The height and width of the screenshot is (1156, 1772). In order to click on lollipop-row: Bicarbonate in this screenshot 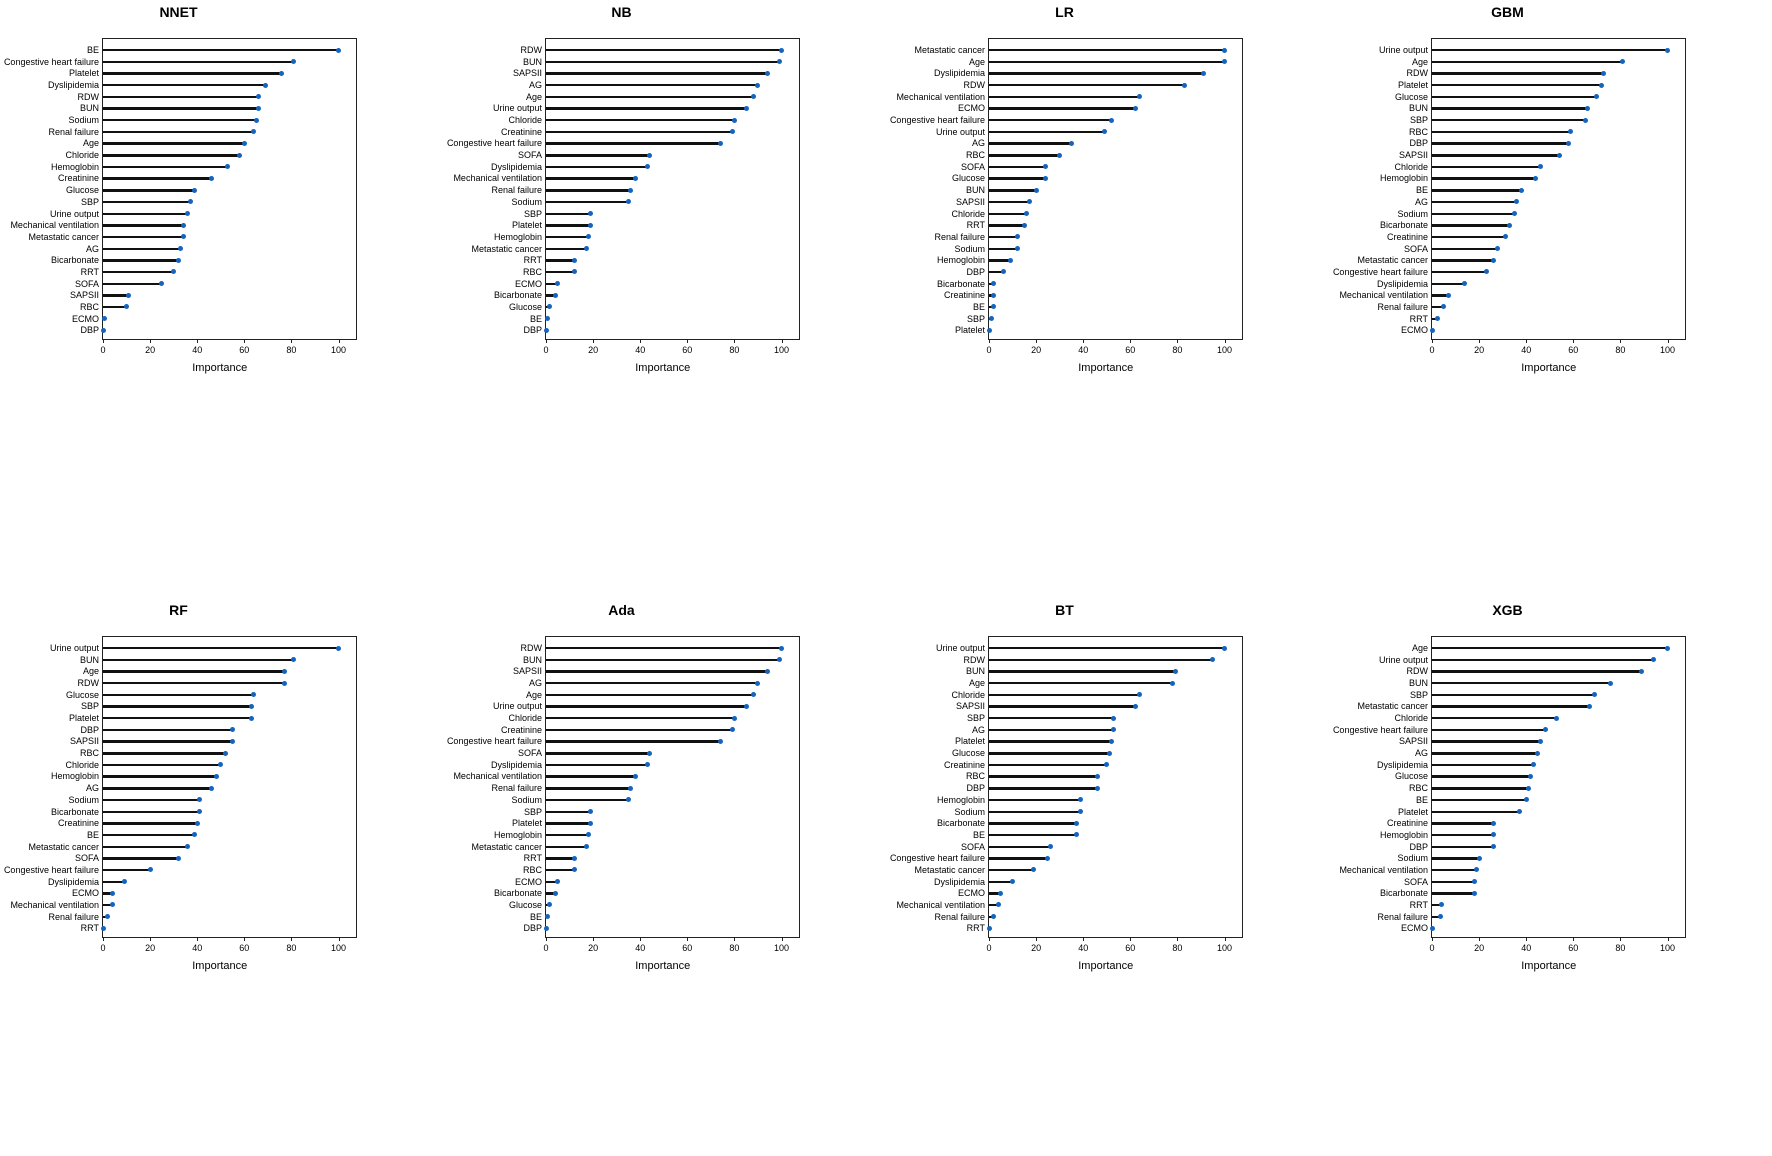, I will do `click(646, 893)`.